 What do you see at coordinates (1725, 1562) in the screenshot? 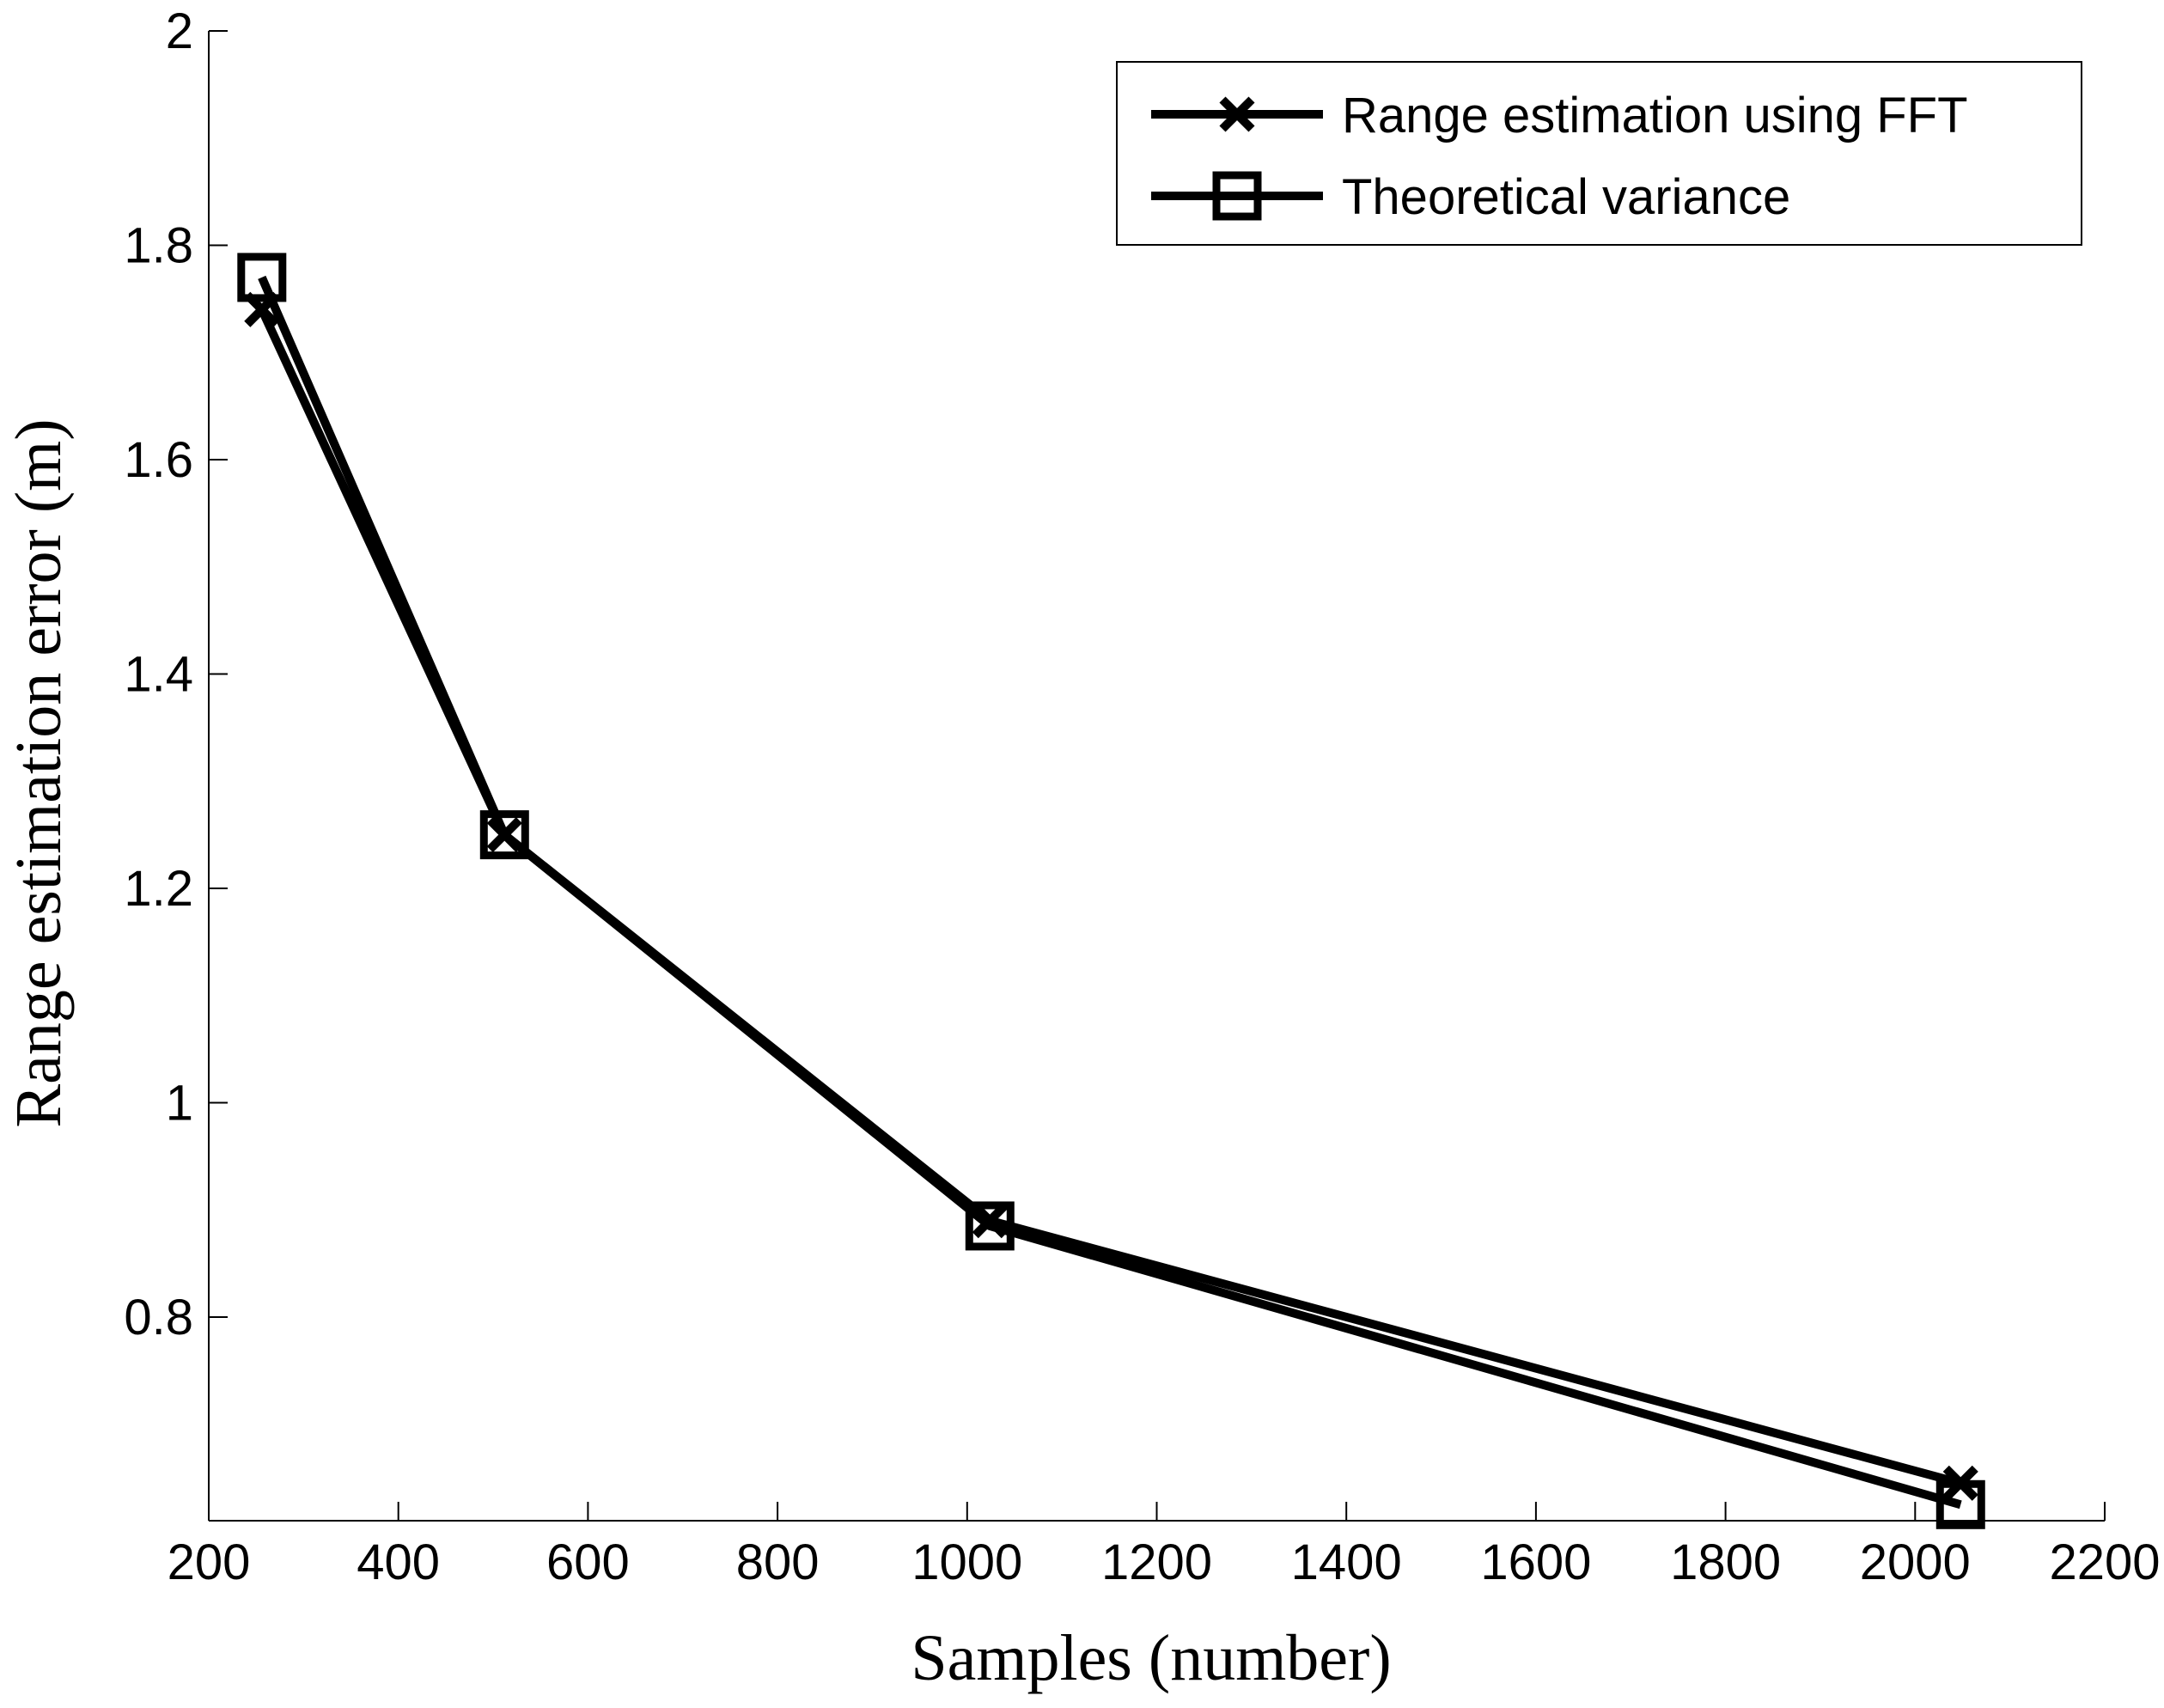
I see `x-tick-label: 1800` at bounding box center [1725, 1562].